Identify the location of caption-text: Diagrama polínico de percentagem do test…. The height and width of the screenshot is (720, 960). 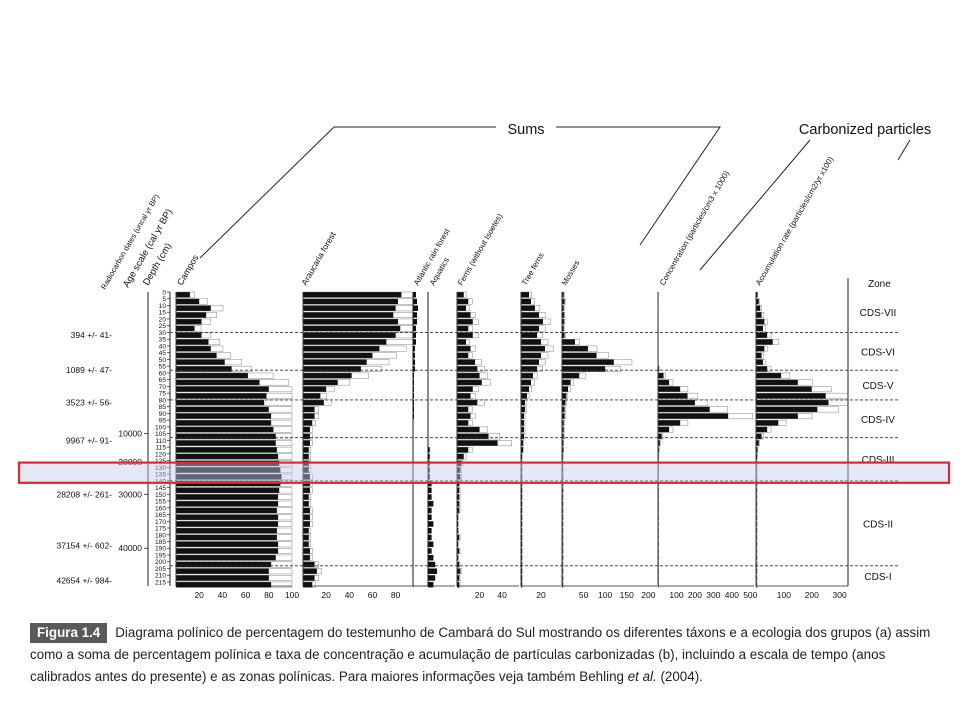
(480, 654).